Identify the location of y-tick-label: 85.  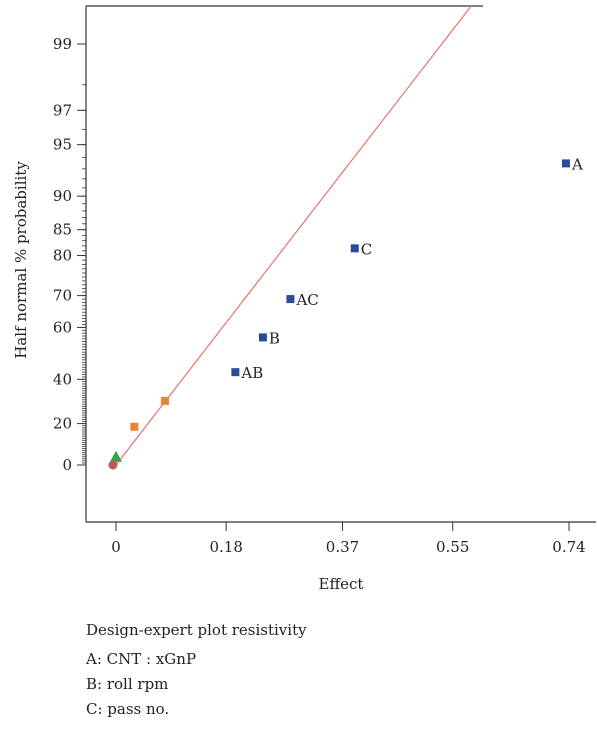
(62, 230).